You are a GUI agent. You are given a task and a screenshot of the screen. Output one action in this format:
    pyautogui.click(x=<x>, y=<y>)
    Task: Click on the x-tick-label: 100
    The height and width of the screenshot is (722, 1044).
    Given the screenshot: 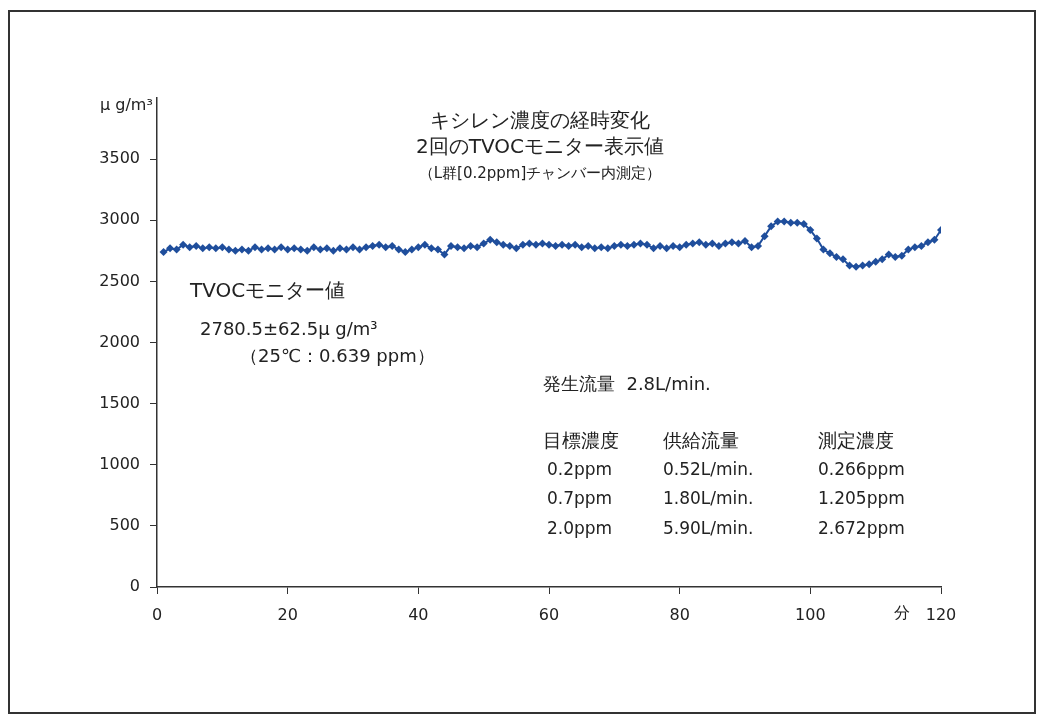 What is the action you would take?
    pyautogui.click(x=810, y=614)
    